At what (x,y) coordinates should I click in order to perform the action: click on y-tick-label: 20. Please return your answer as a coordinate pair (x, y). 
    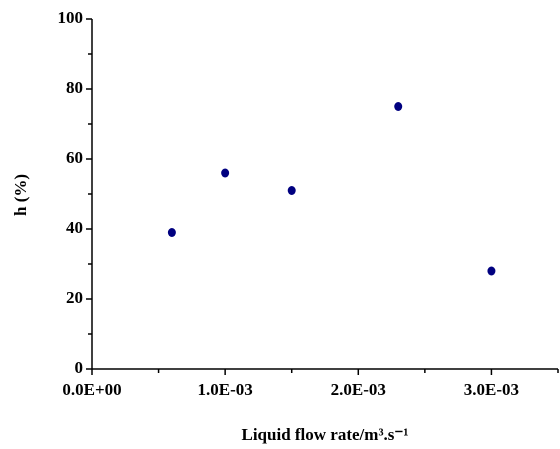
    Looking at the image, I should click on (74, 297).